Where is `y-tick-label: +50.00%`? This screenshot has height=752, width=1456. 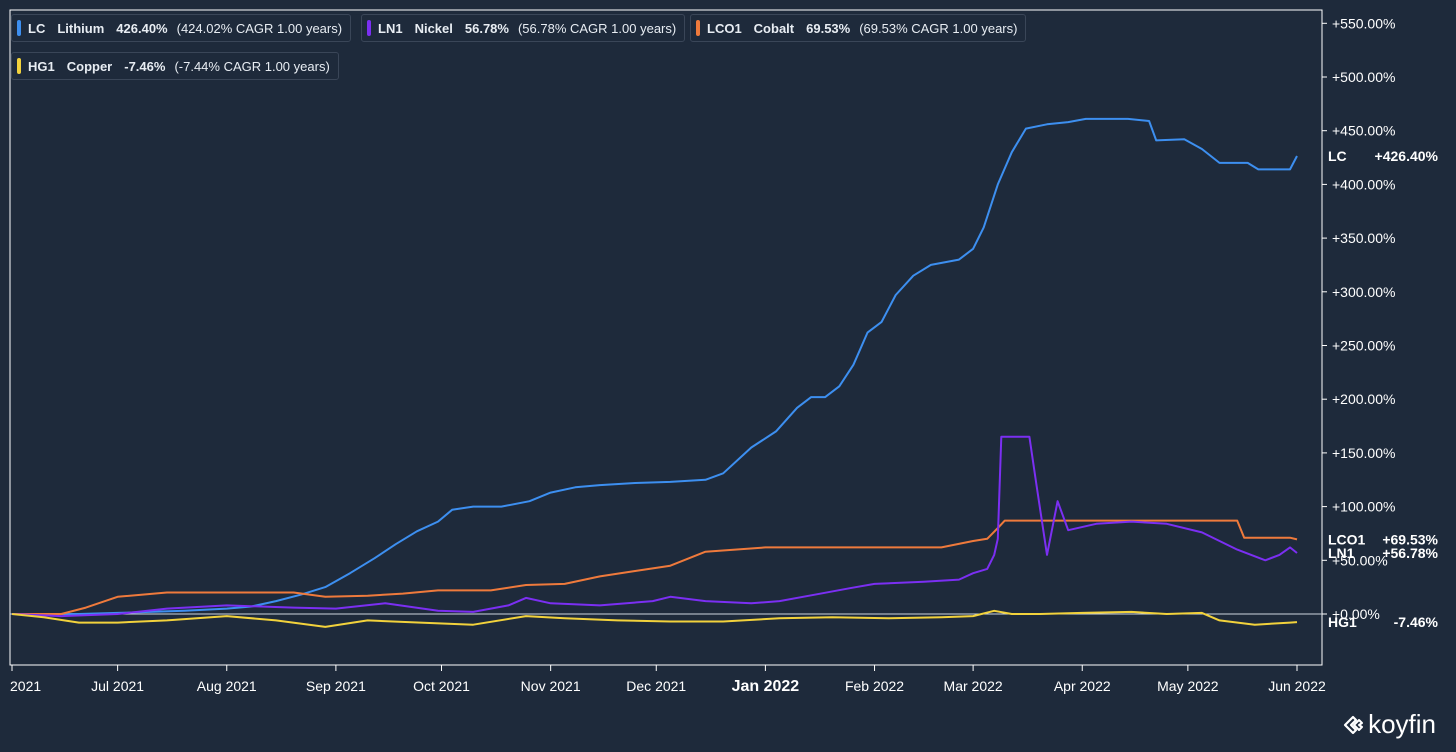
y-tick-label: +50.00% is located at coordinates (1360, 560).